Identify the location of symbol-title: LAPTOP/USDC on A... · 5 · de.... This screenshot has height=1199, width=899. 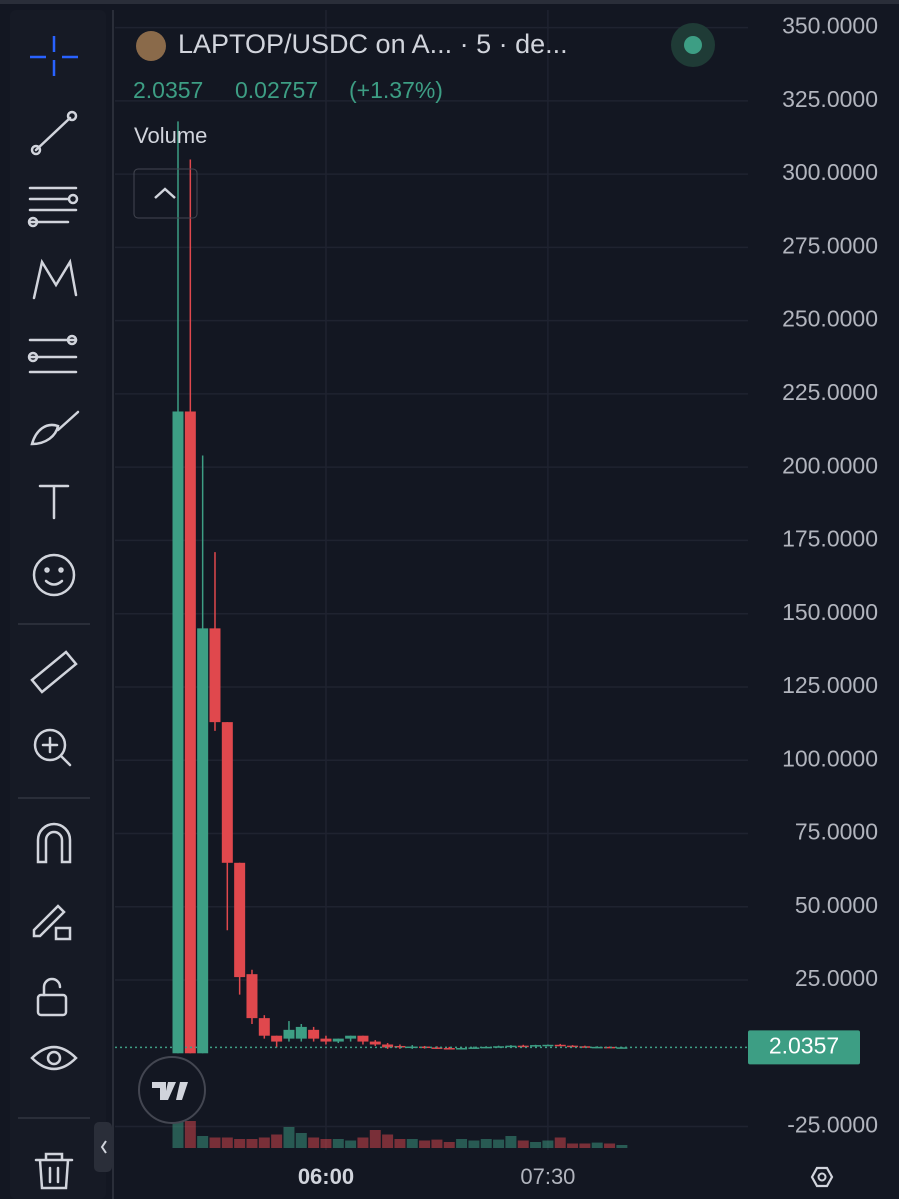
(373, 44).